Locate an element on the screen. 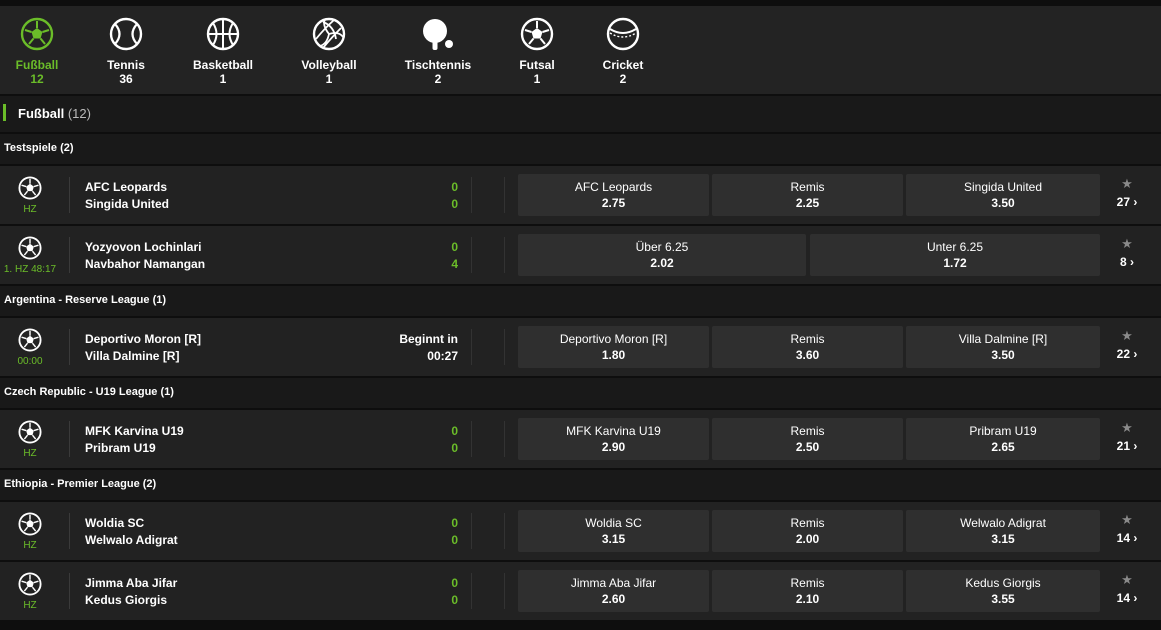 This screenshot has width=1161, height=630. odd-button: Kedus Giorgis 3.55 is located at coordinates (1003, 591).